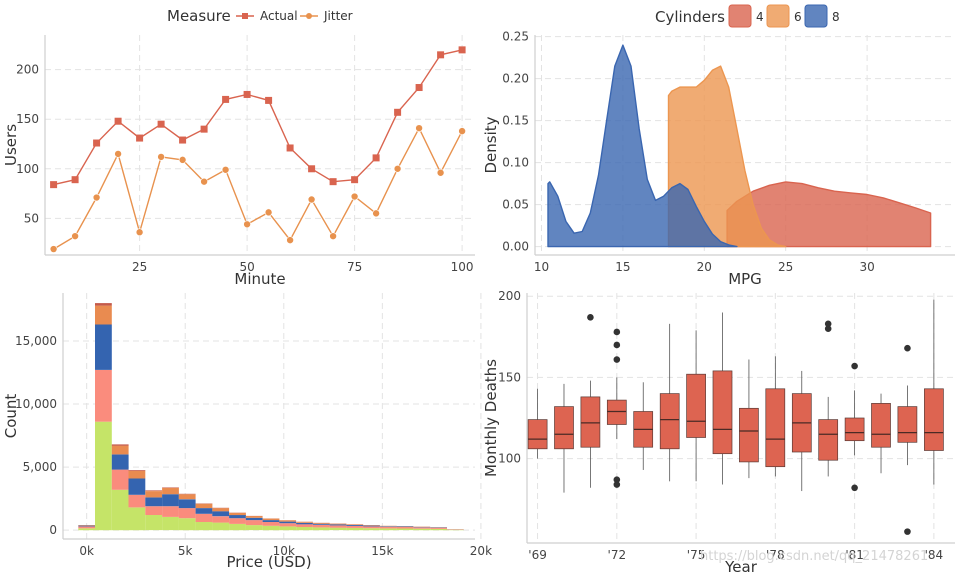 The width and height of the screenshot is (960, 580). I want to click on boxplot-chart-ytick-label: 200, so click(509, 296).